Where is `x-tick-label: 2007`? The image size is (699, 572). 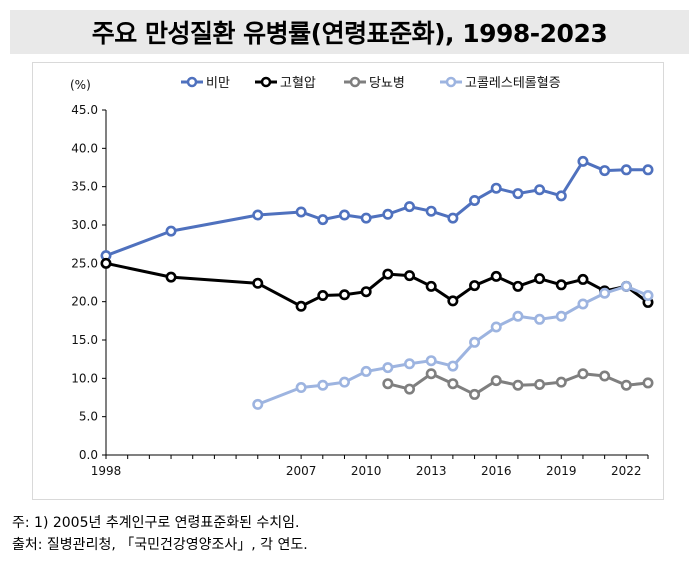 x-tick-label: 2007 is located at coordinates (301, 471).